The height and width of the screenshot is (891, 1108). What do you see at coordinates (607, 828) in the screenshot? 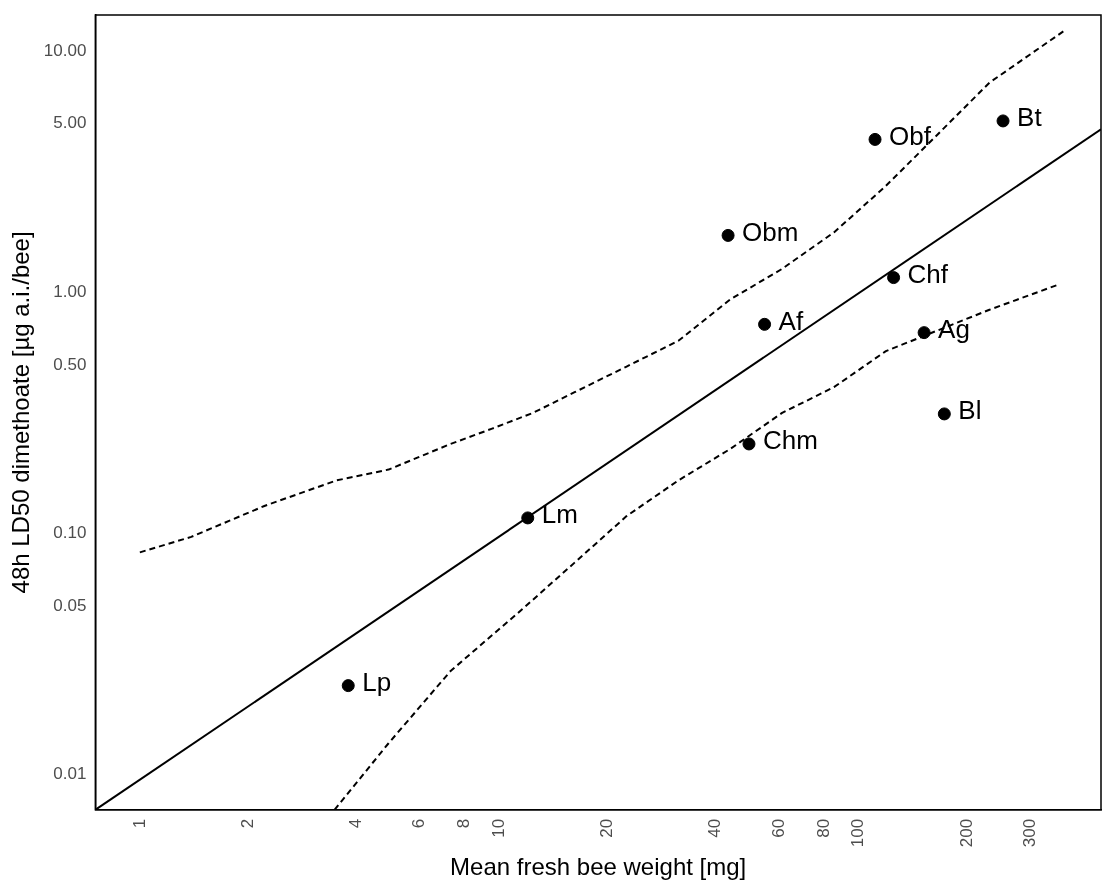
I see `x-tick-label: 20` at bounding box center [607, 828].